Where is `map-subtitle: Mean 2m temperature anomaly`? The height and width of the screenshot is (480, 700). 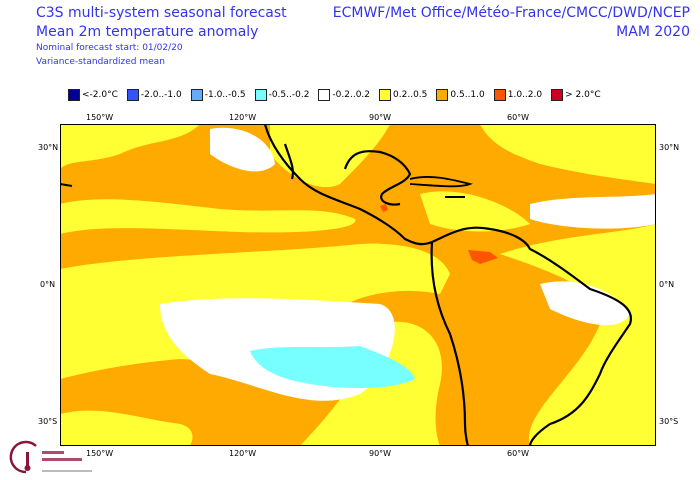
map-subtitle: Mean 2m temperature anomaly is located at coordinates (147, 32).